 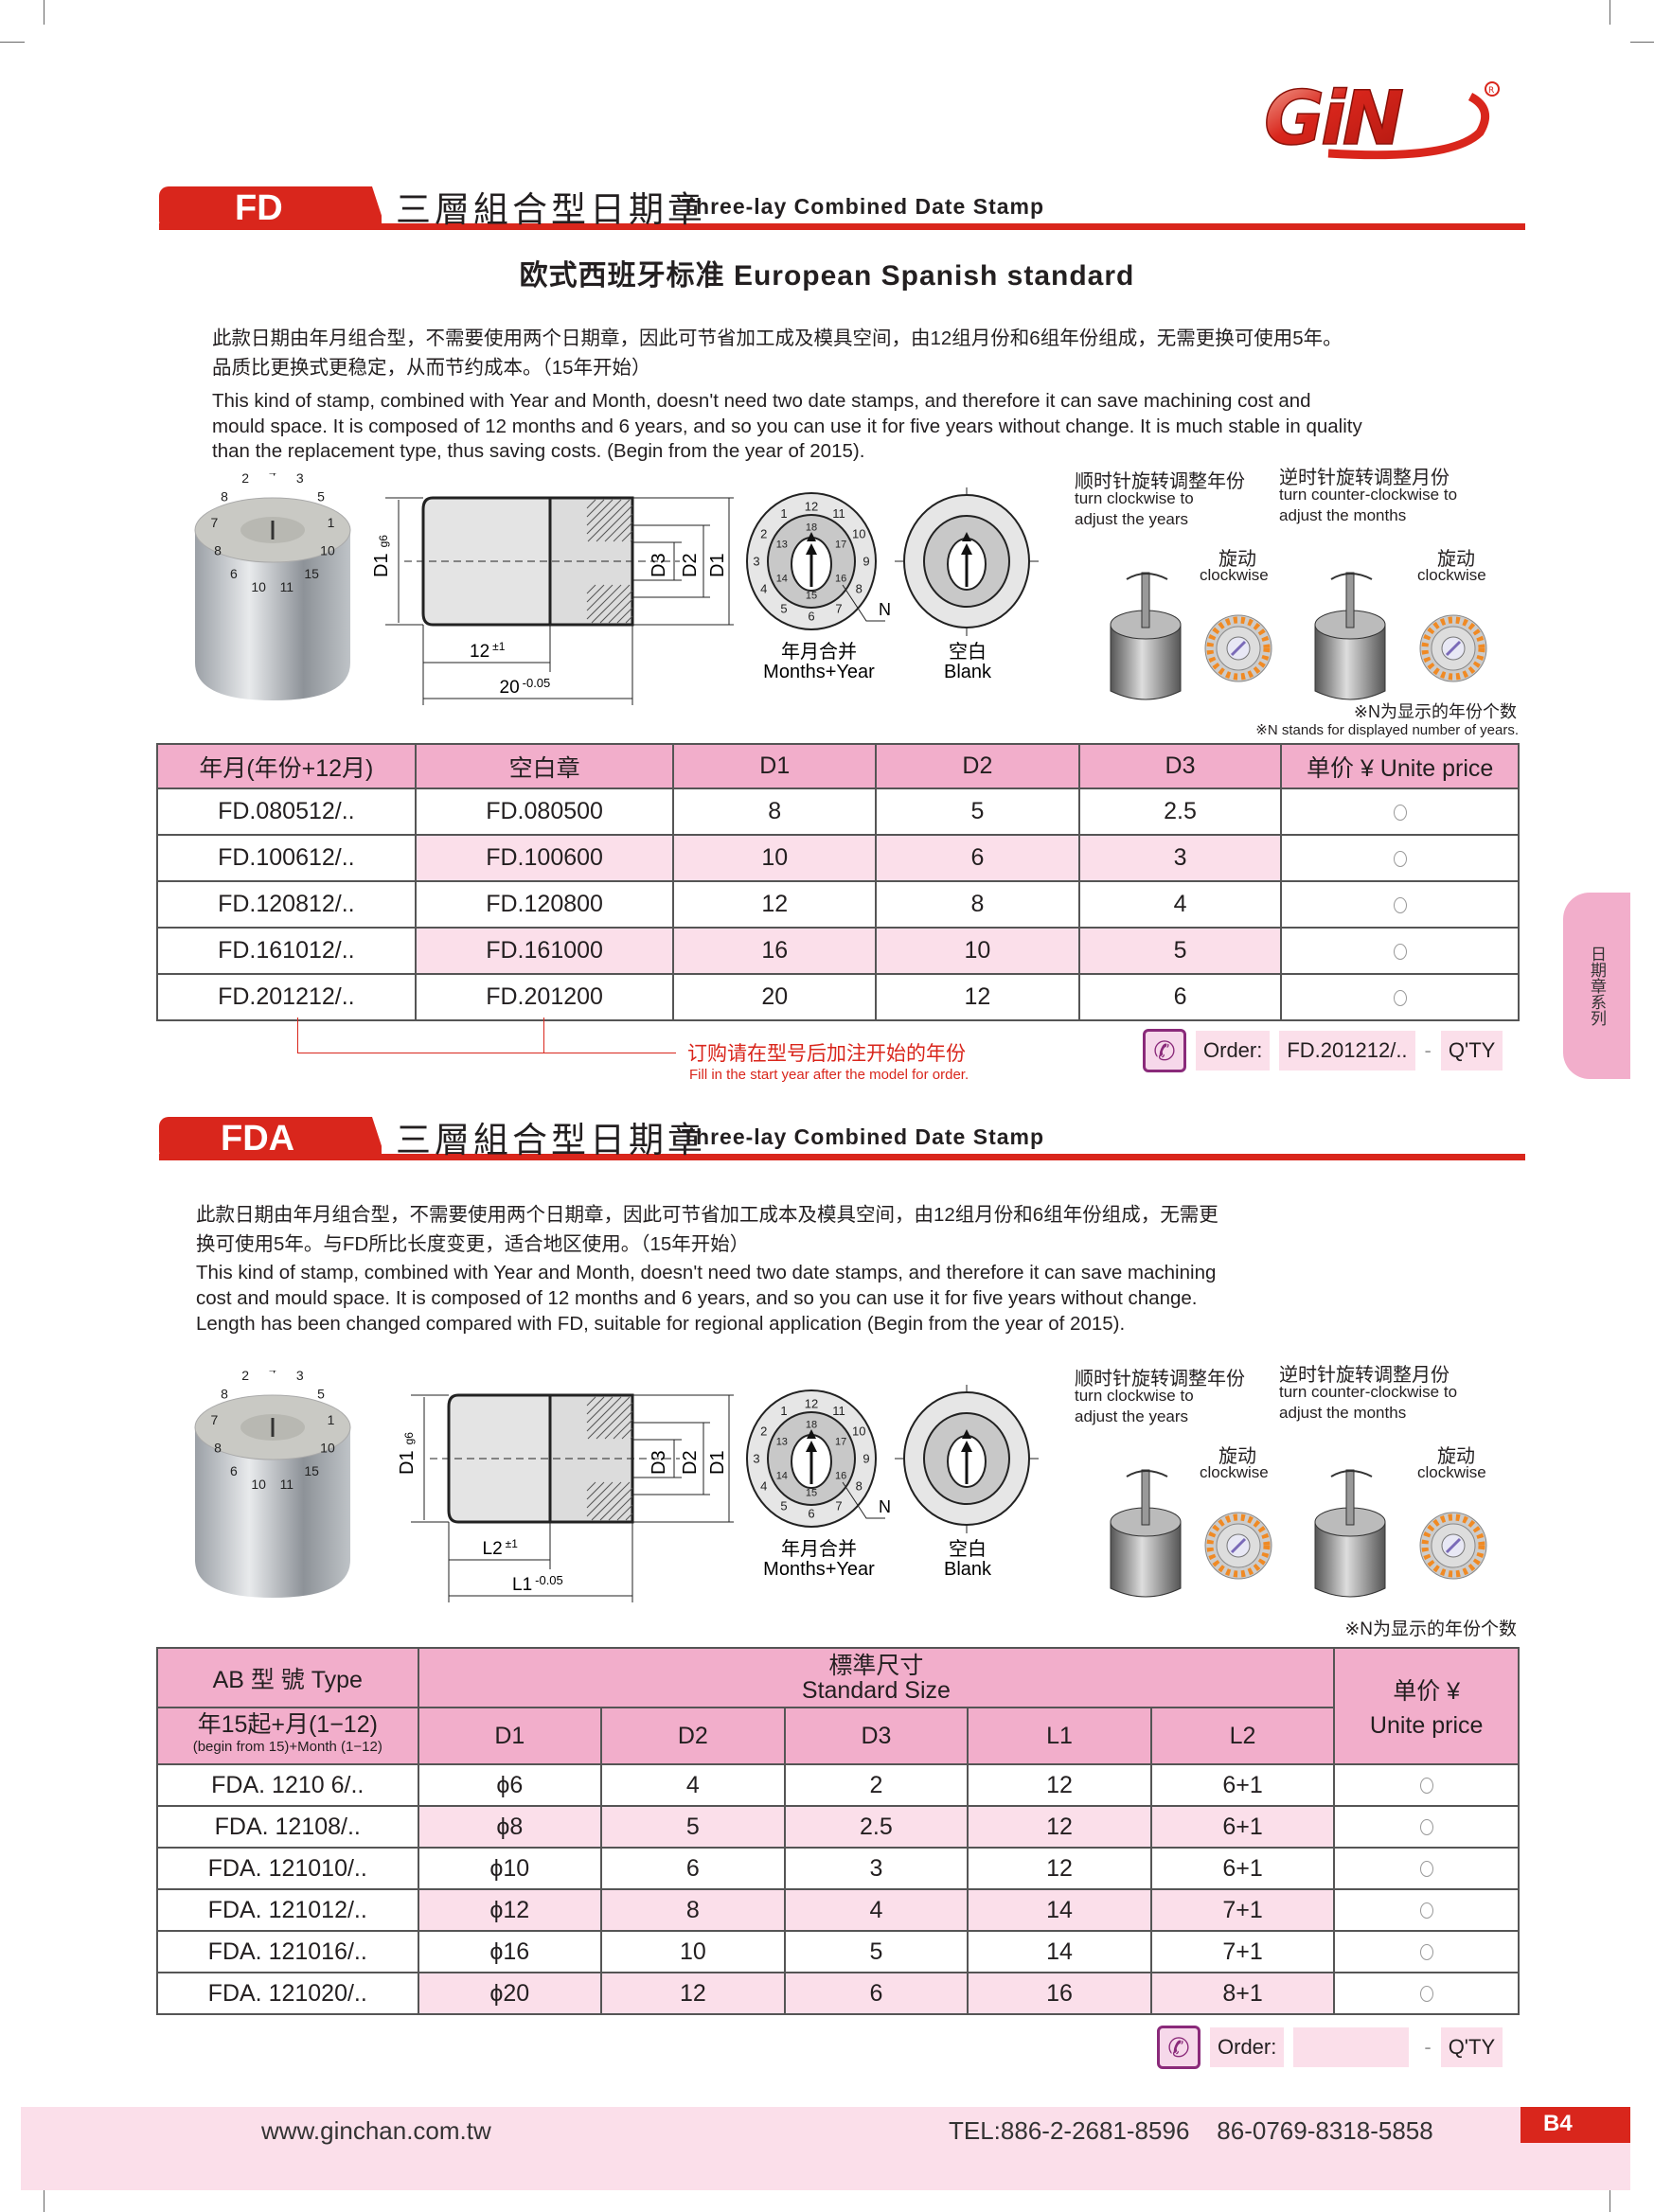 What do you see at coordinates (215, 522) in the screenshot?
I see `svg-text: 7` at bounding box center [215, 522].